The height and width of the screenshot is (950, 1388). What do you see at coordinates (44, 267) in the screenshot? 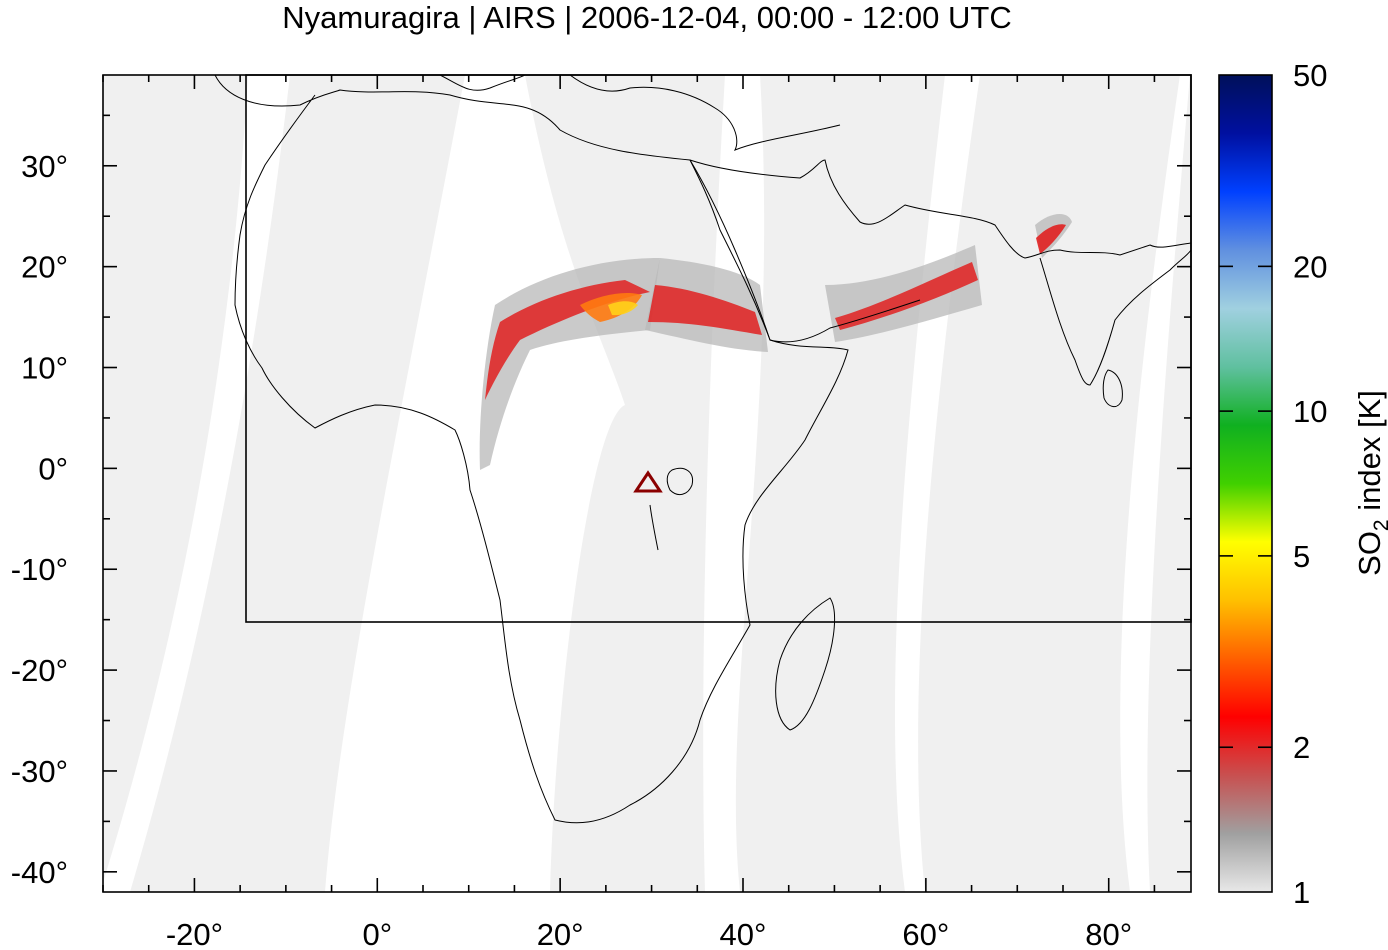
I see `y-tick-label: 20°` at bounding box center [44, 267].